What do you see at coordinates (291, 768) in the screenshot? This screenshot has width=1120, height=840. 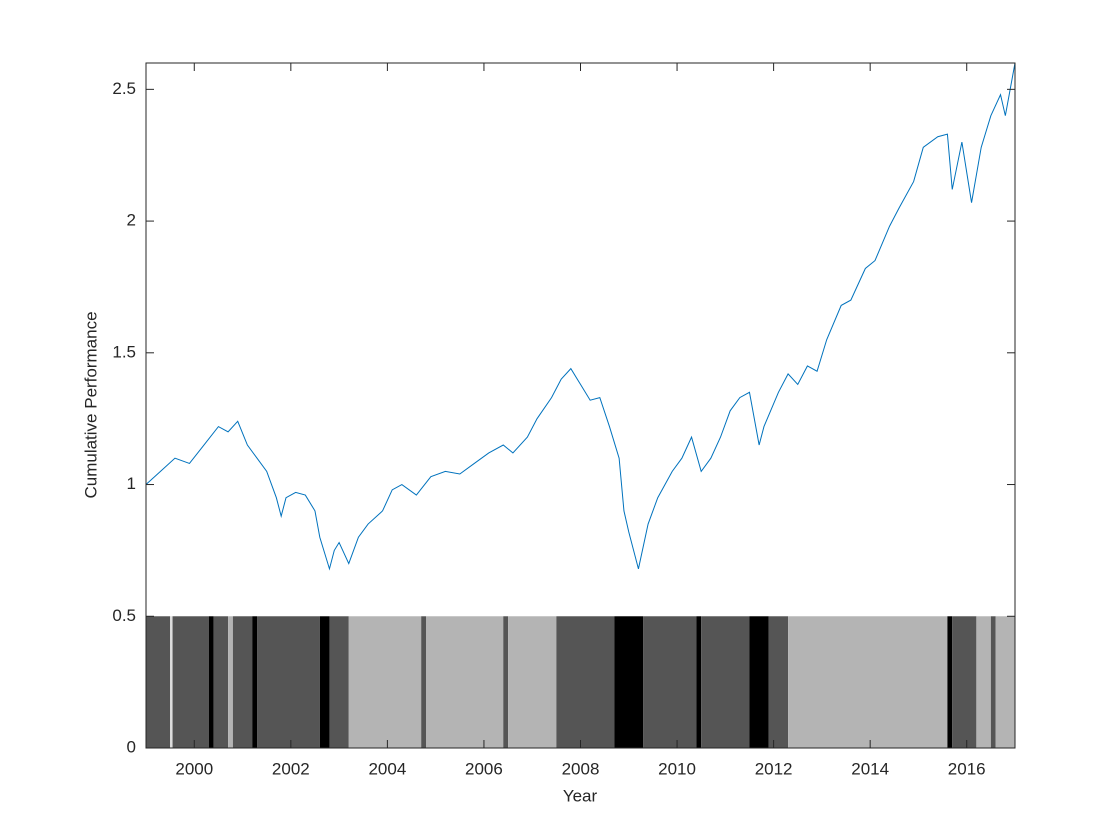 I see `x-tick-label: 2002` at bounding box center [291, 768].